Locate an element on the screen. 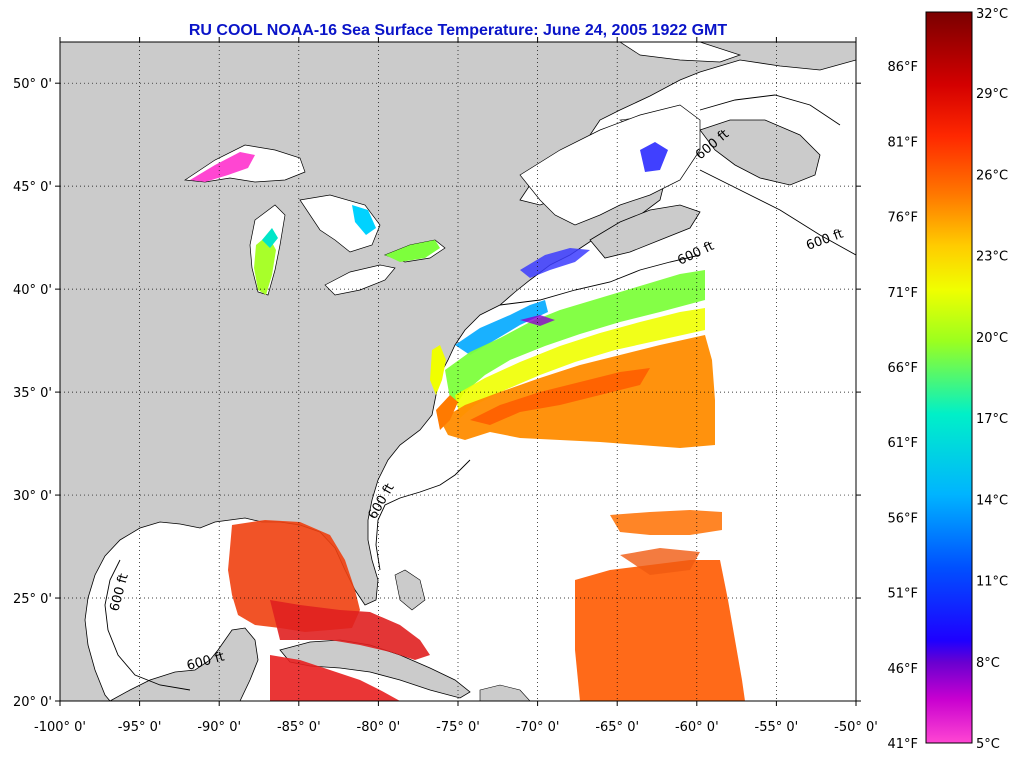  land-bahamas is located at coordinates (410, 590).